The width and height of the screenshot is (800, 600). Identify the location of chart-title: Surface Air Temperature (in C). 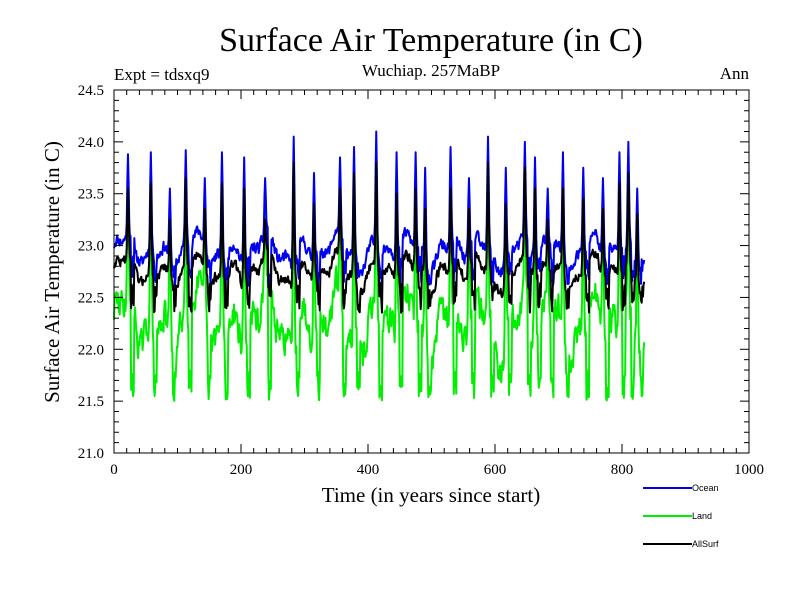
(431, 40).